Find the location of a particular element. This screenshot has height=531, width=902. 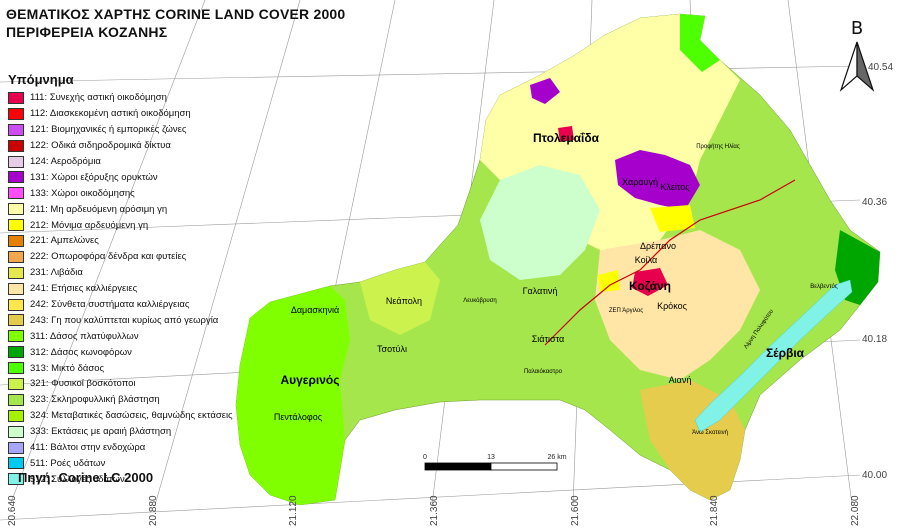

place-rymnio: Άνω Σκοτεινή is located at coordinates (710, 432).